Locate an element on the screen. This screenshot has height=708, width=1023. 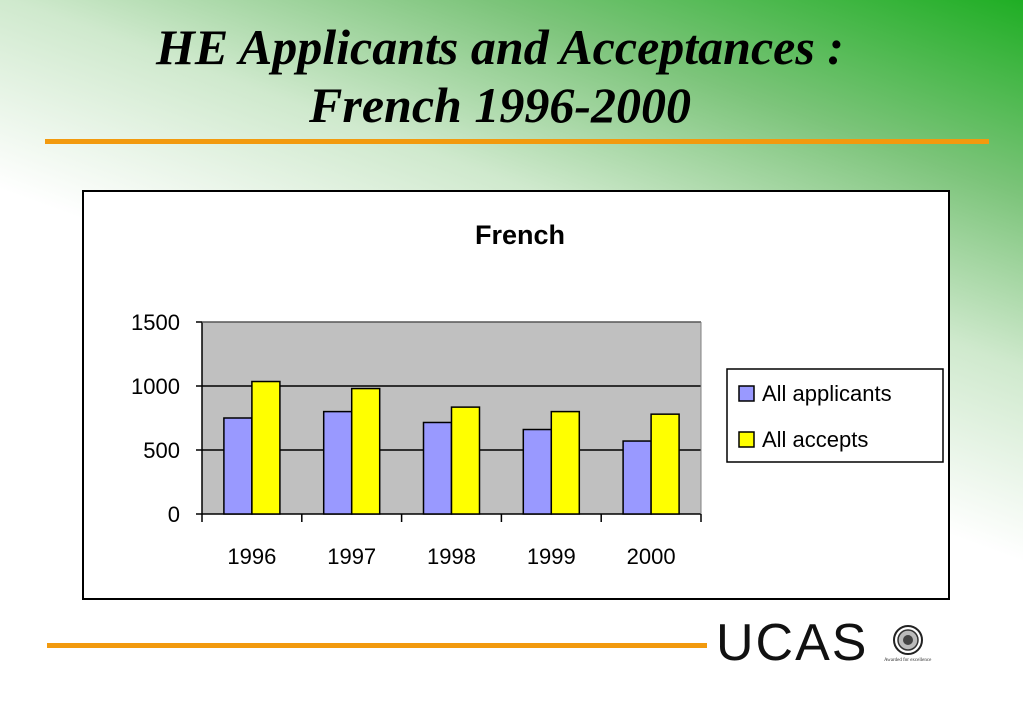
legend-label-accepts: All accepts is located at coordinates (815, 439).